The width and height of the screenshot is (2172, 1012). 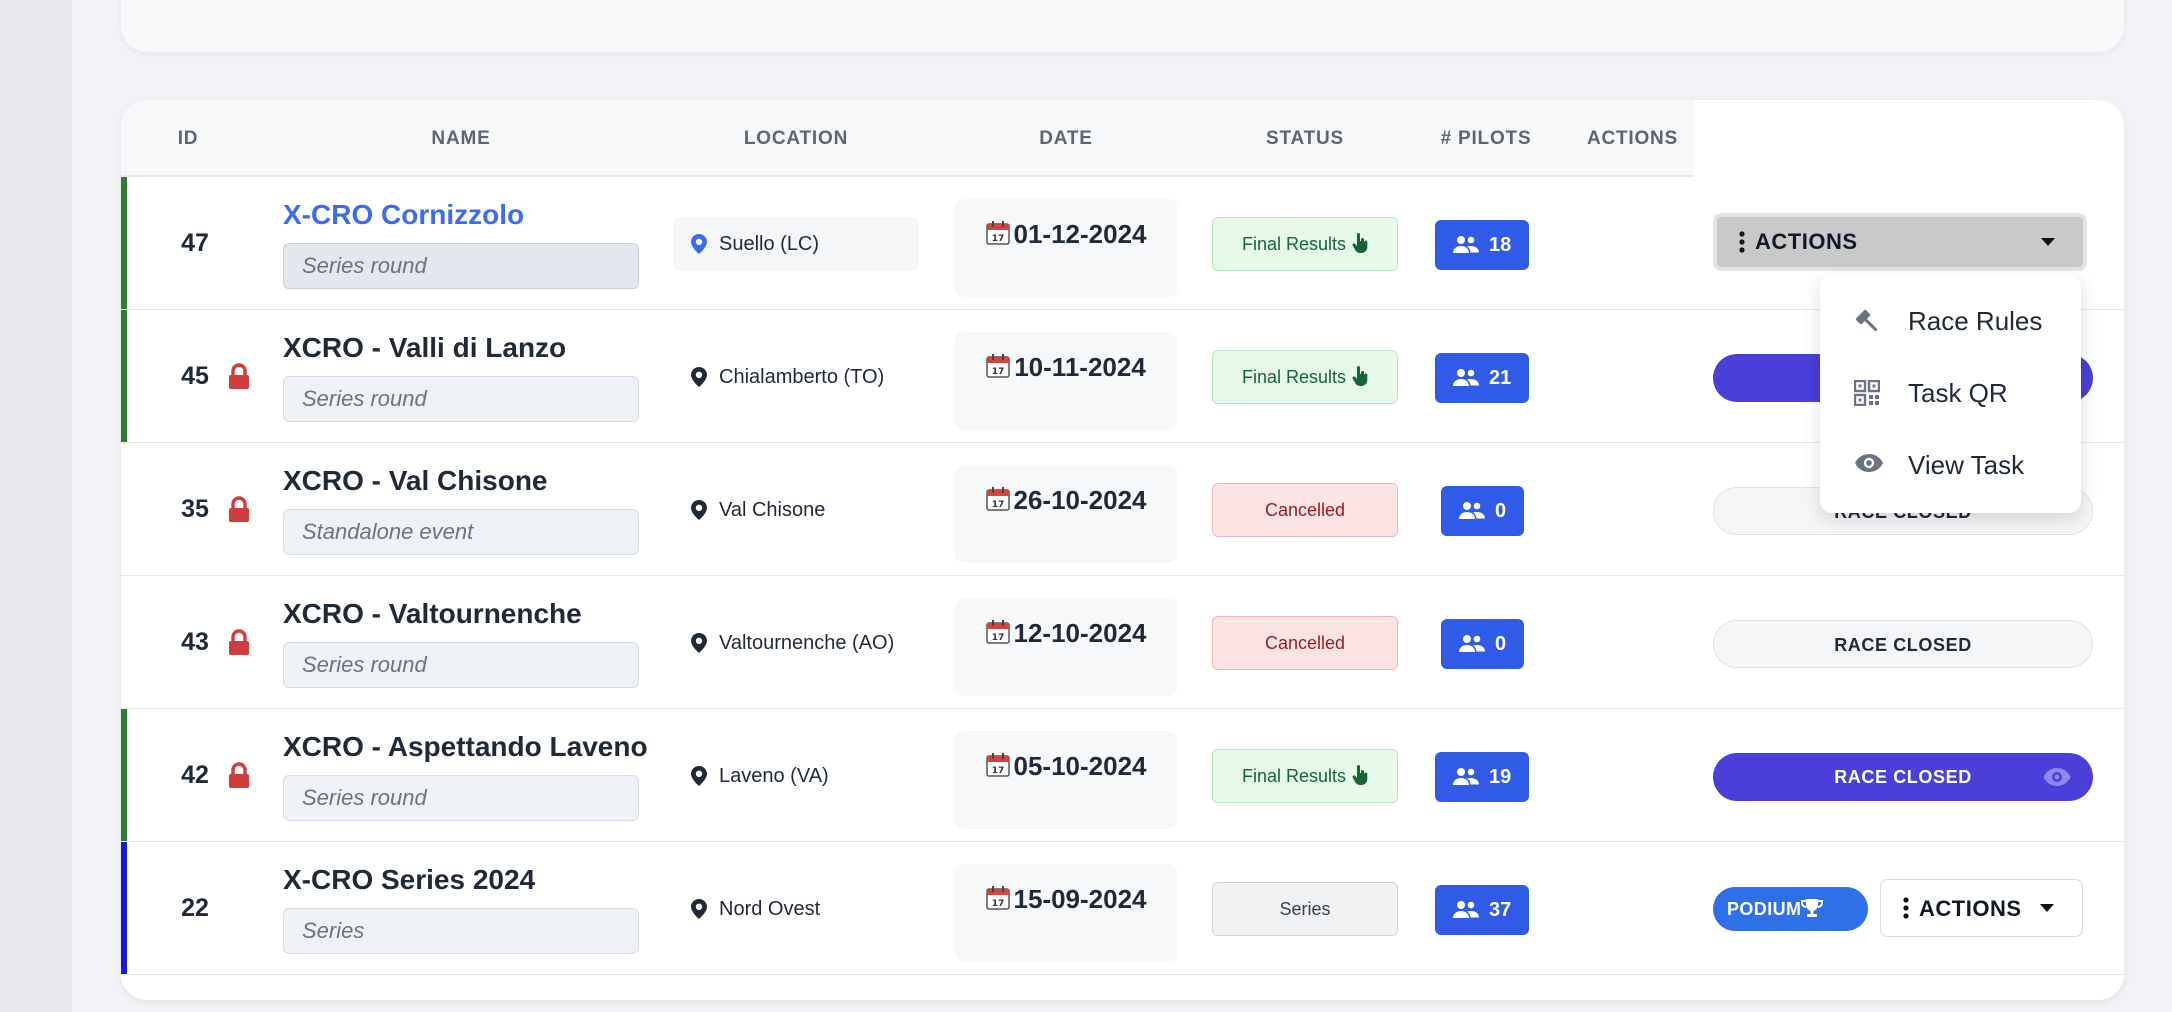 What do you see at coordinates (1080, 367) in the screenshot?
I see `date-text: 10-11-2024` at bounding box center [1080, 367].